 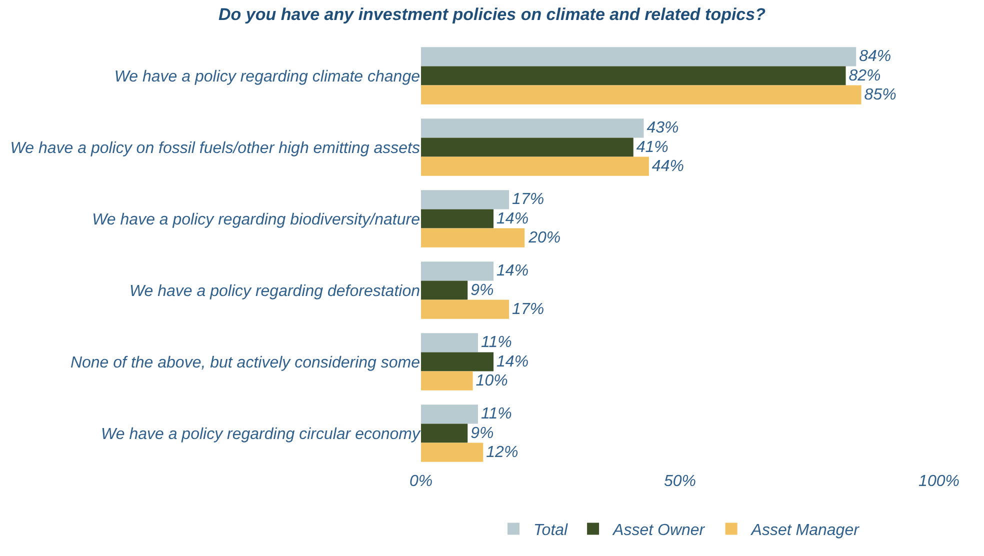 What do you see at coordinates (652, 147) in the screenshot?
I see `data-label: 41%` at bounding box center [652, 147].